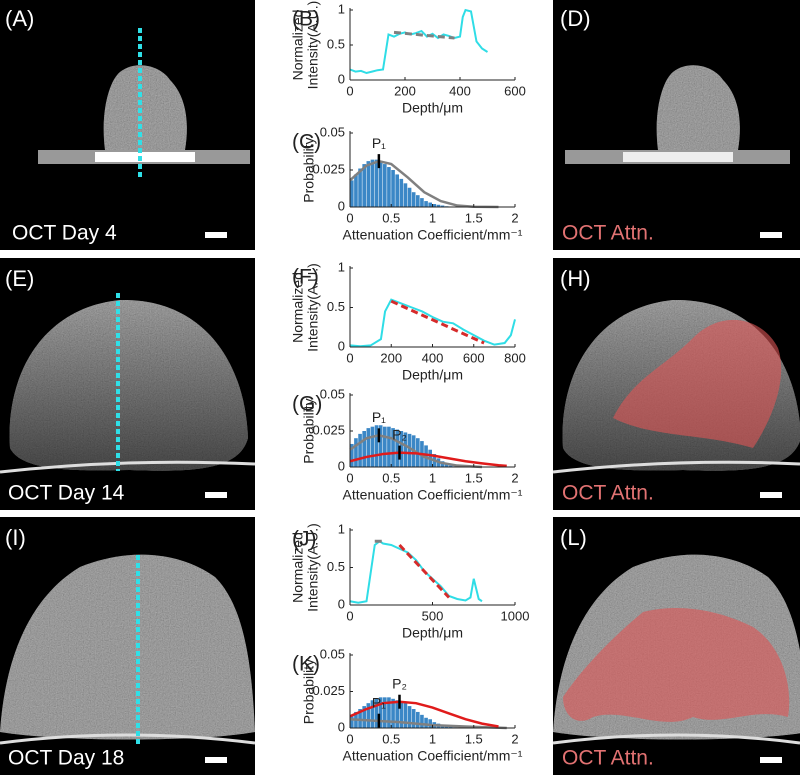 The image size is (800, 775). Describe the element at coordinates (432, 633) in the screenshot. I see `x-axis-label: Depth/μm` at that location.